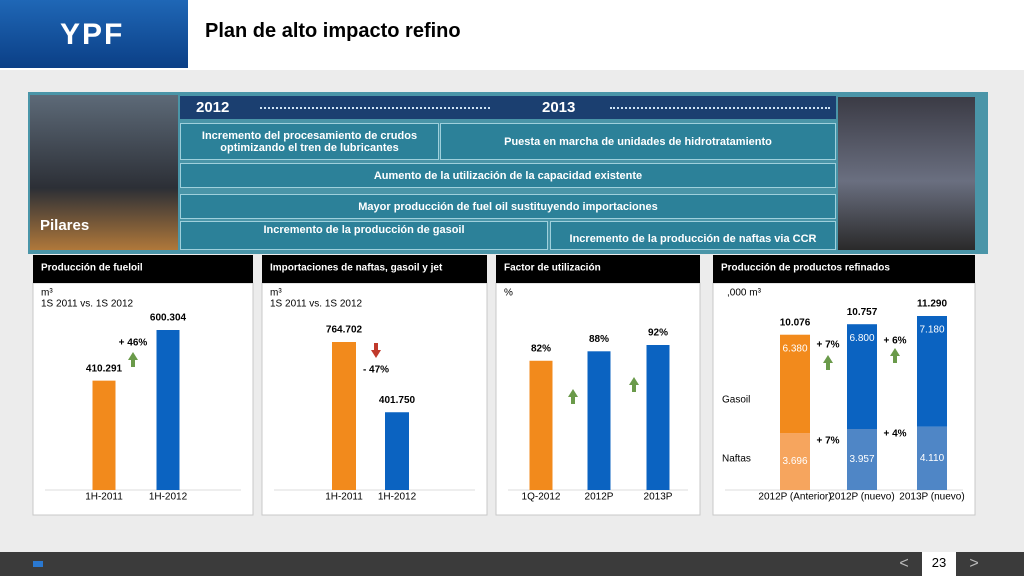 This screenshot has height=576, width=1024. I want to click on page-number: 23, so click(939, 564).